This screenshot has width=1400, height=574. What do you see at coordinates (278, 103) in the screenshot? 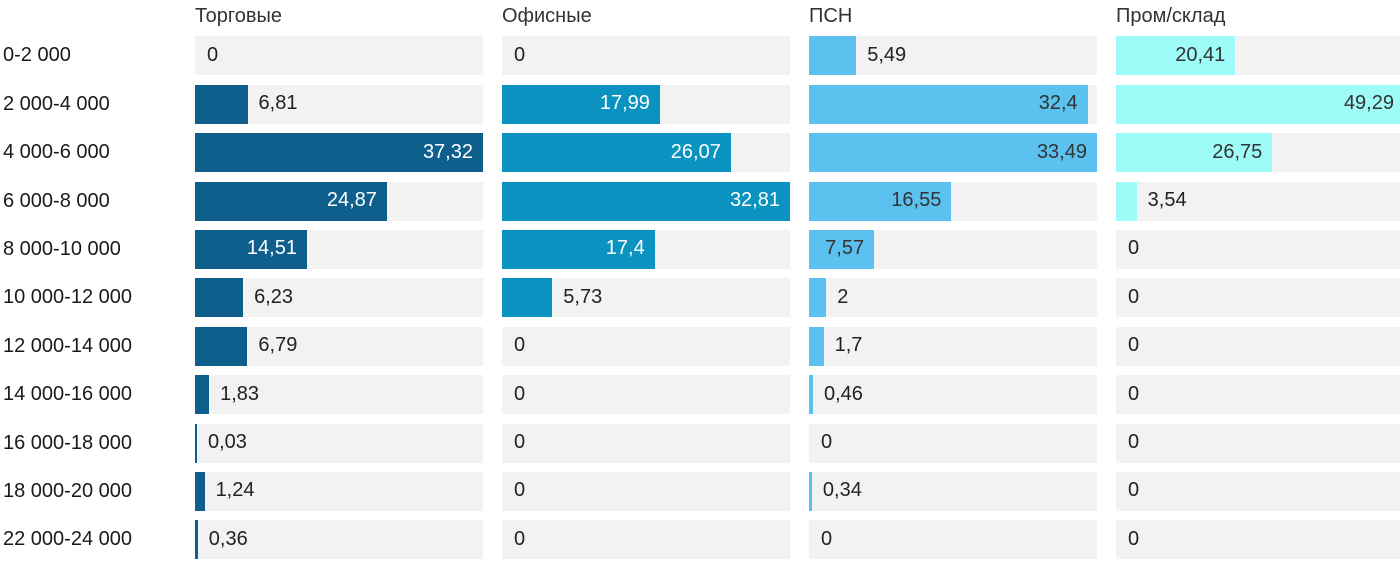
I see `bar-value-label: 6,81` at bounding box center [278, 103].